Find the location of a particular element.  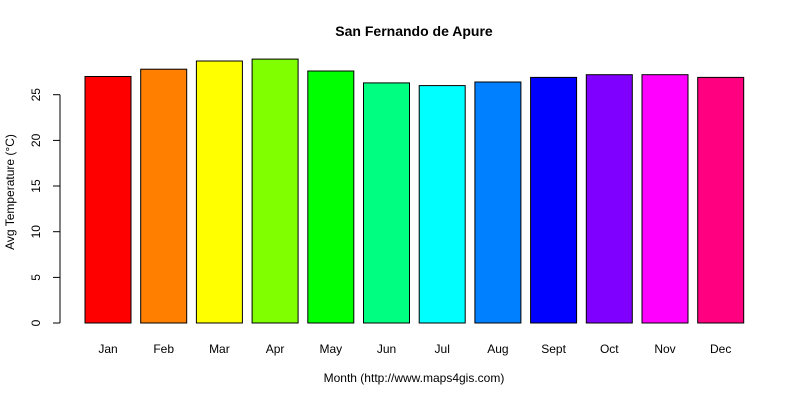

y-tick-label: 0 is located at coordinates (36, 322).